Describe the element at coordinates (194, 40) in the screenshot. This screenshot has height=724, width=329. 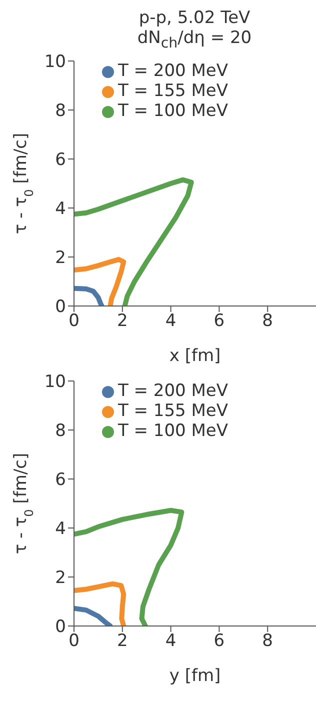
I see `chart-subtitle: dN$_{ch}$/dη = 20` at that location.